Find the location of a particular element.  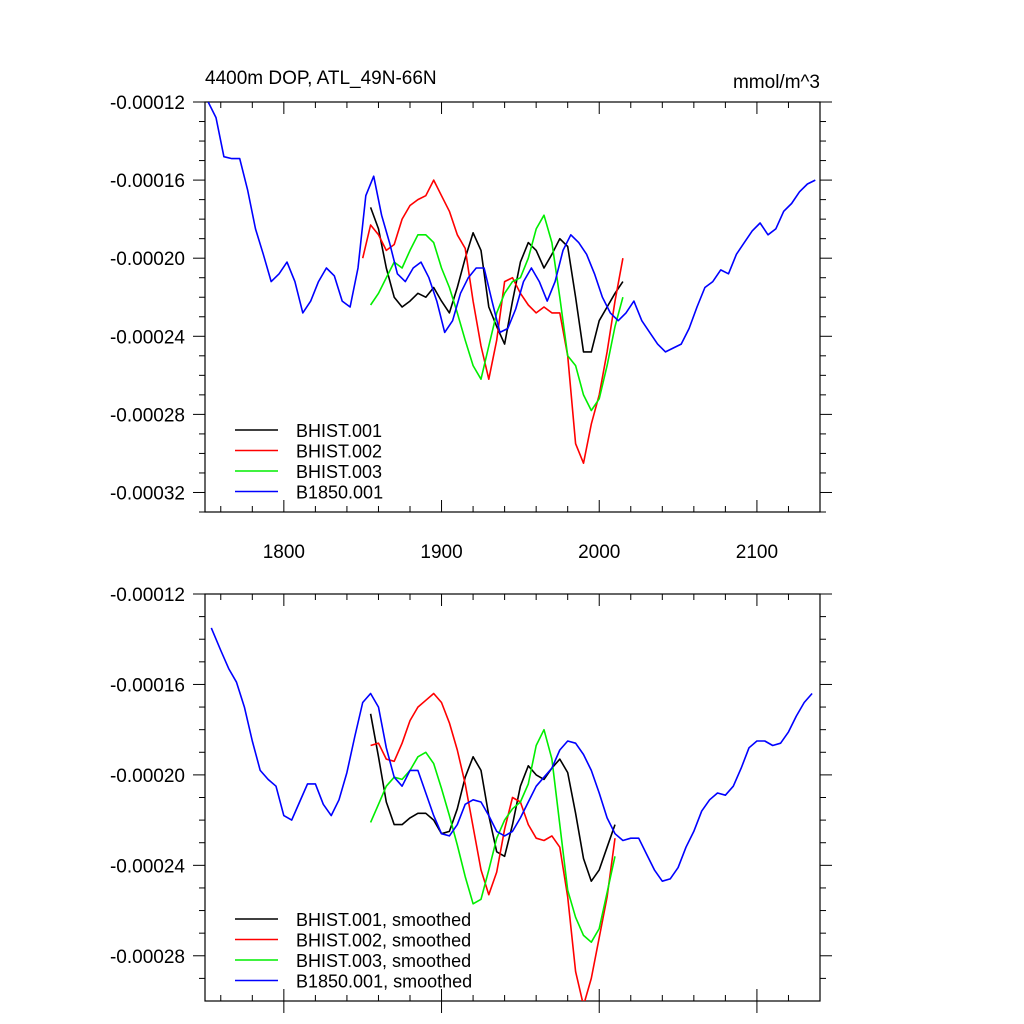

x-tick-label: 2100 is located at coordinates (757, 552).